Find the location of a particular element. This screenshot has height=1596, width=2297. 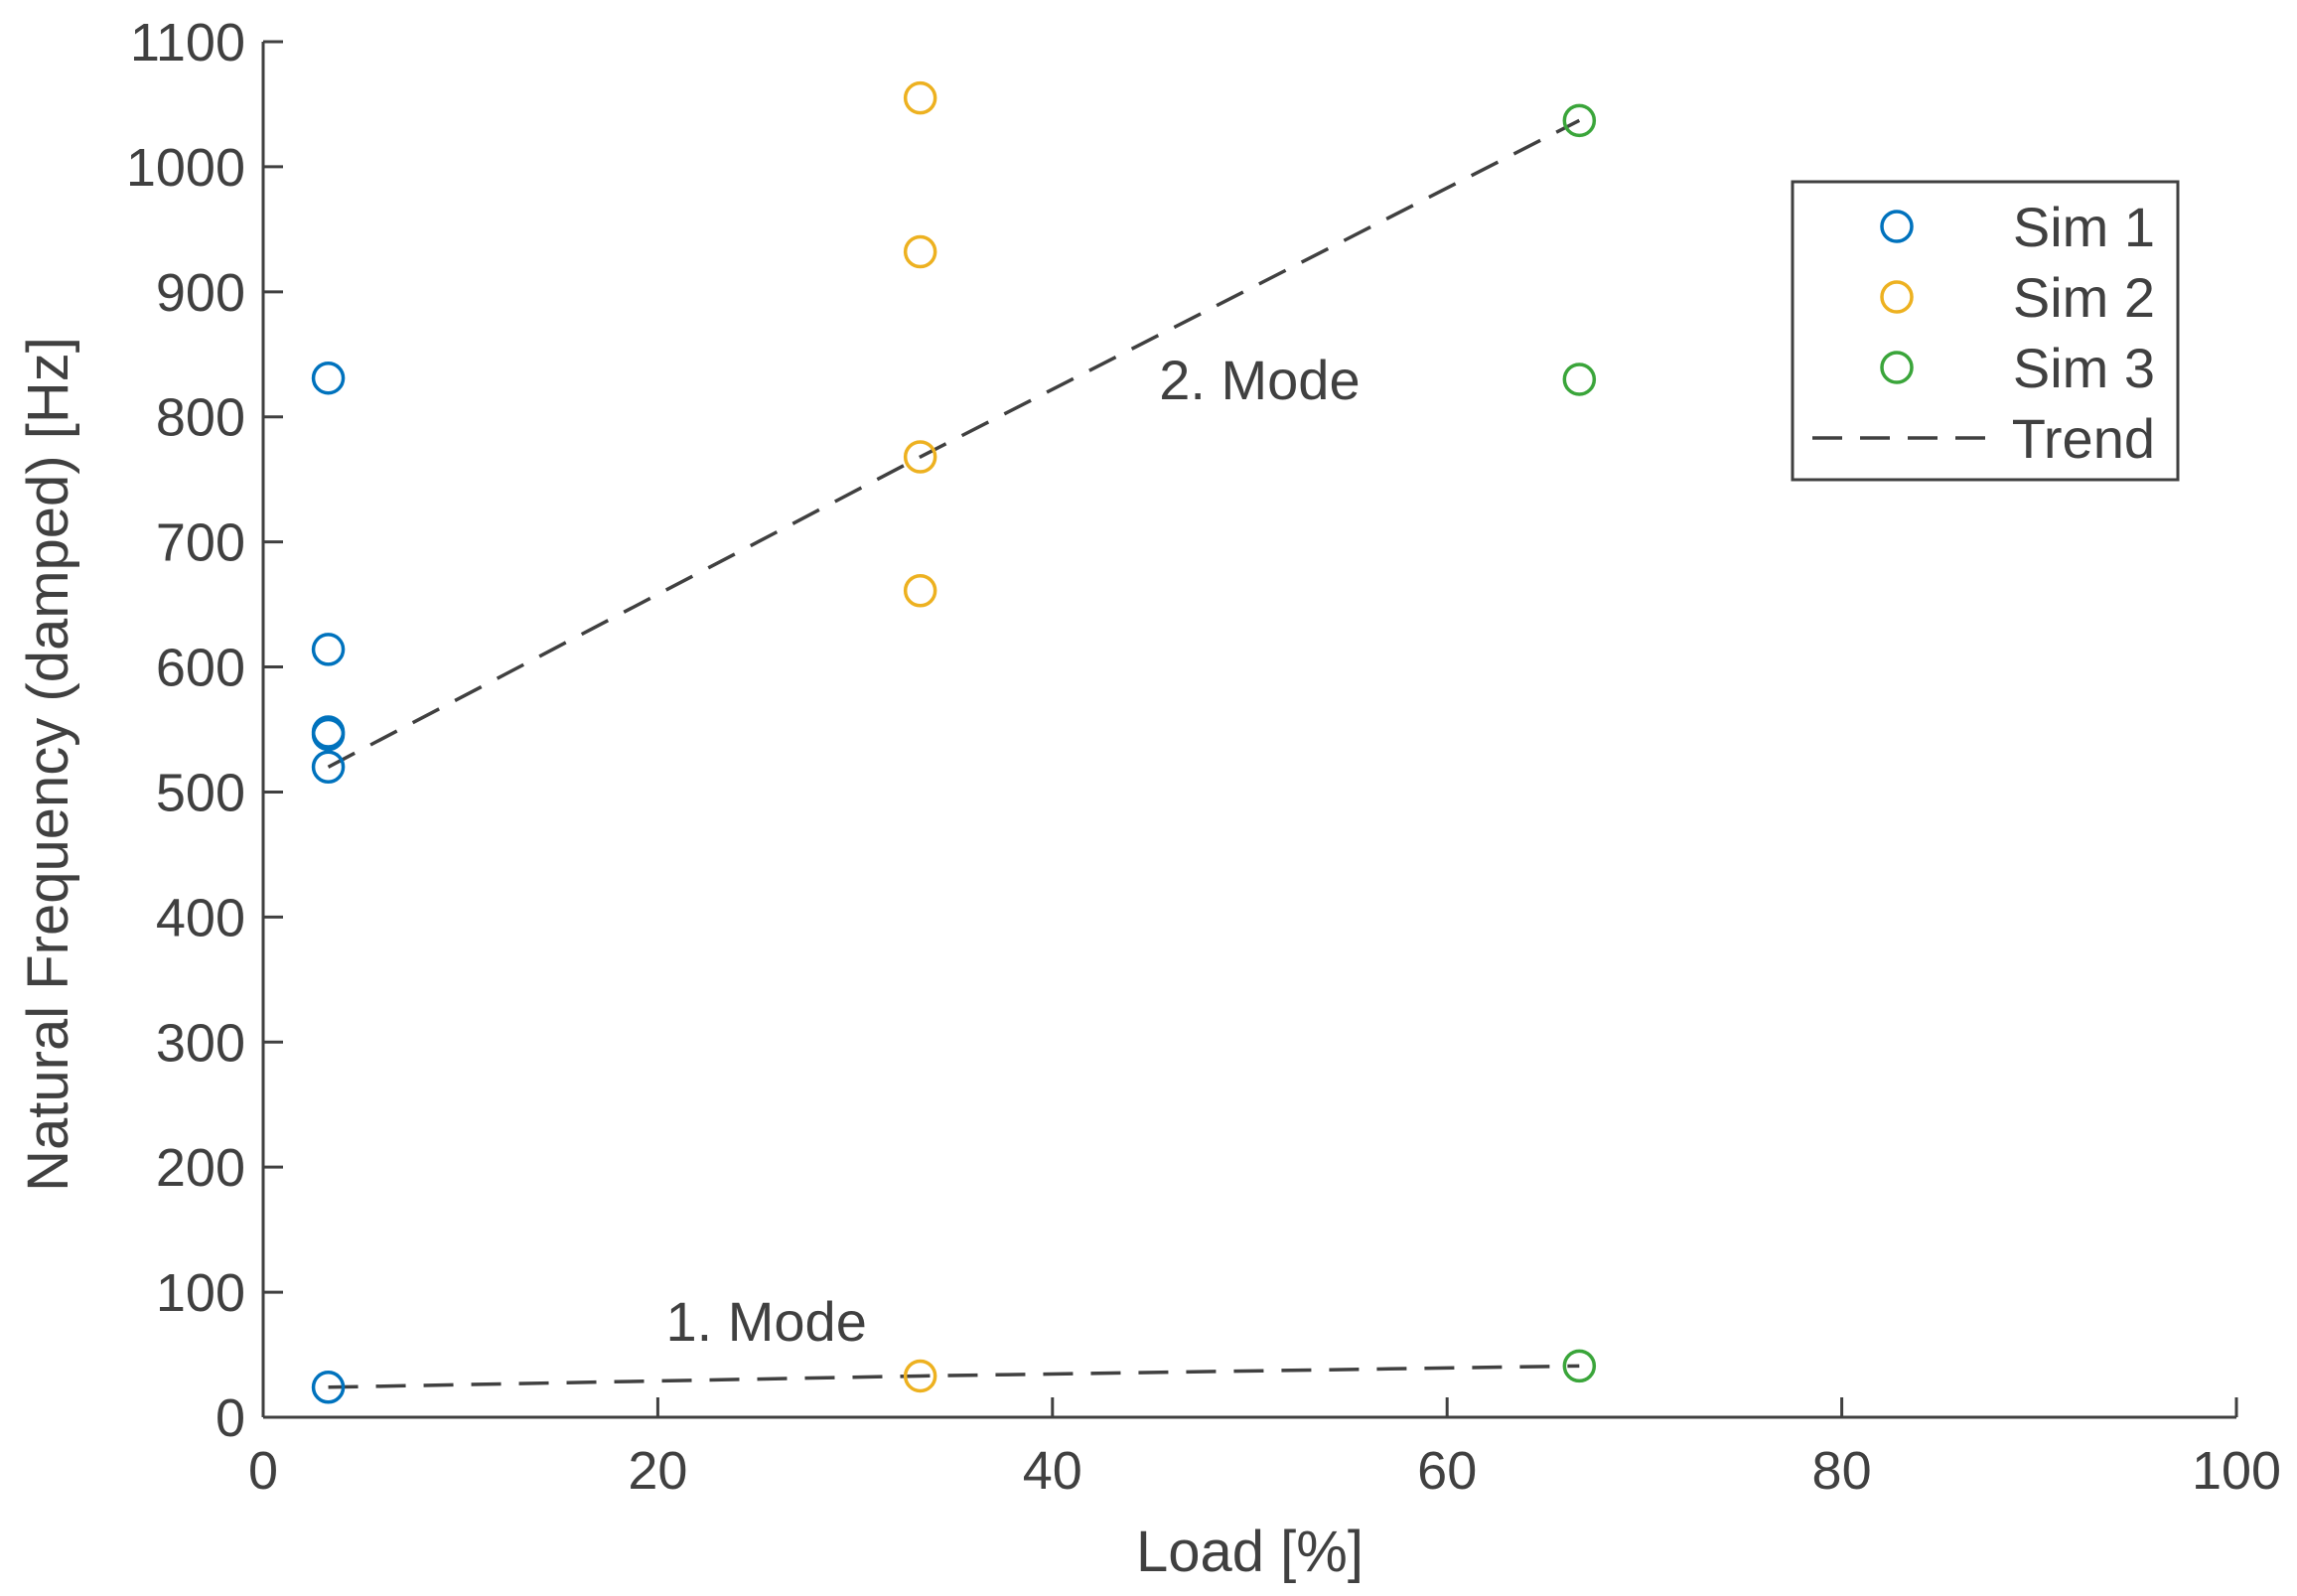

x-tick-label: 80 is located at coordinates (1842, 1471).